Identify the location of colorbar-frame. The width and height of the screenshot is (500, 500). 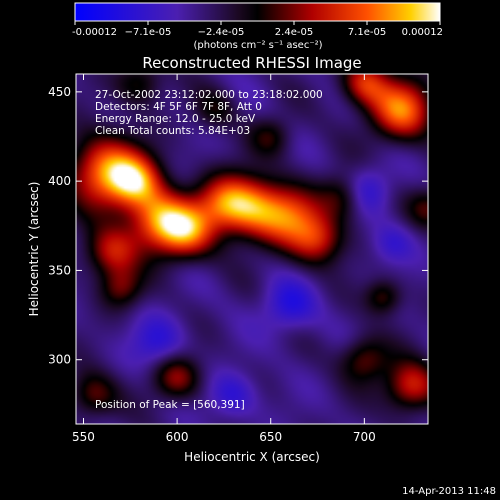
(257, 12).